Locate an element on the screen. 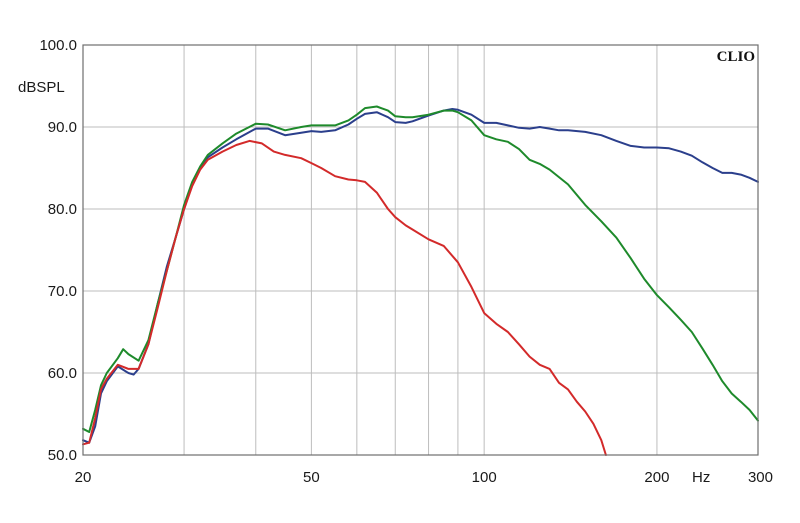 This screenshot has width=800, height=523. x-tick-label: 20 is located at coordinates (83, 477).